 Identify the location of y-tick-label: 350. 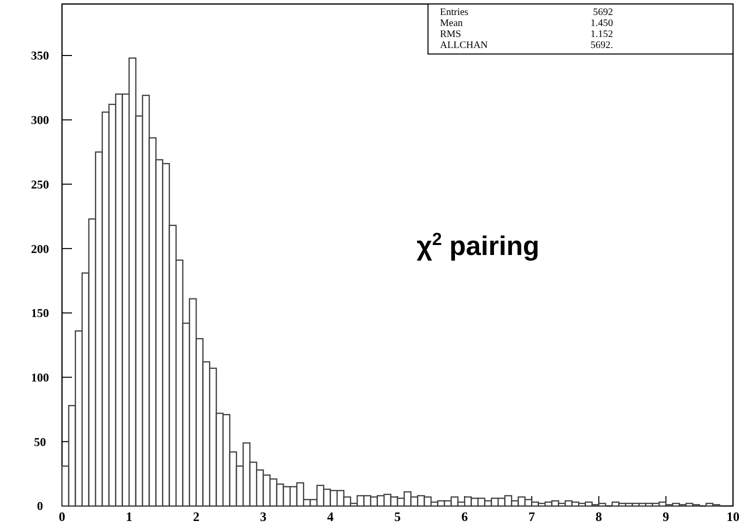
(40, 55).